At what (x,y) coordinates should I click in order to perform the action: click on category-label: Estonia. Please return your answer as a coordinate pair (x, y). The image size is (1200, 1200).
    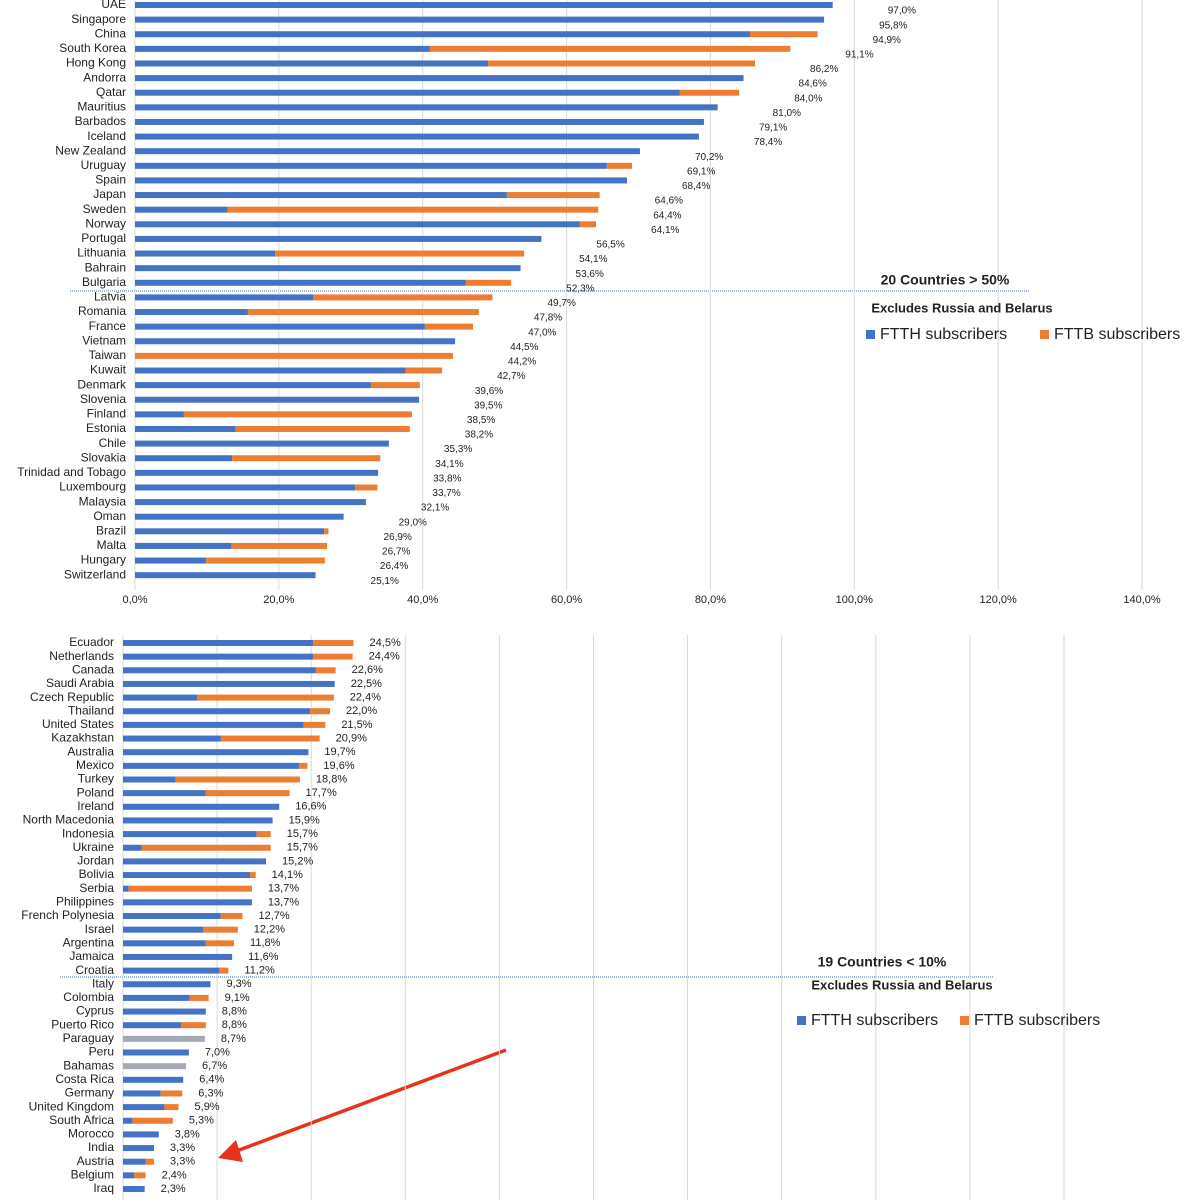
    Looking at the image, I should click on (106, 428).